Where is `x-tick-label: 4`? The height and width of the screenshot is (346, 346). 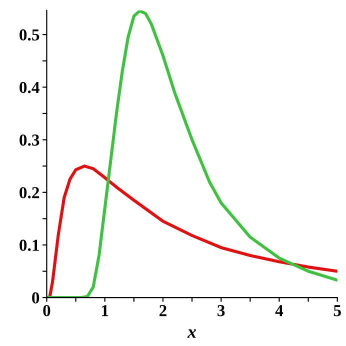 x-tick-label: 4 is located at coordinates (279, 310).